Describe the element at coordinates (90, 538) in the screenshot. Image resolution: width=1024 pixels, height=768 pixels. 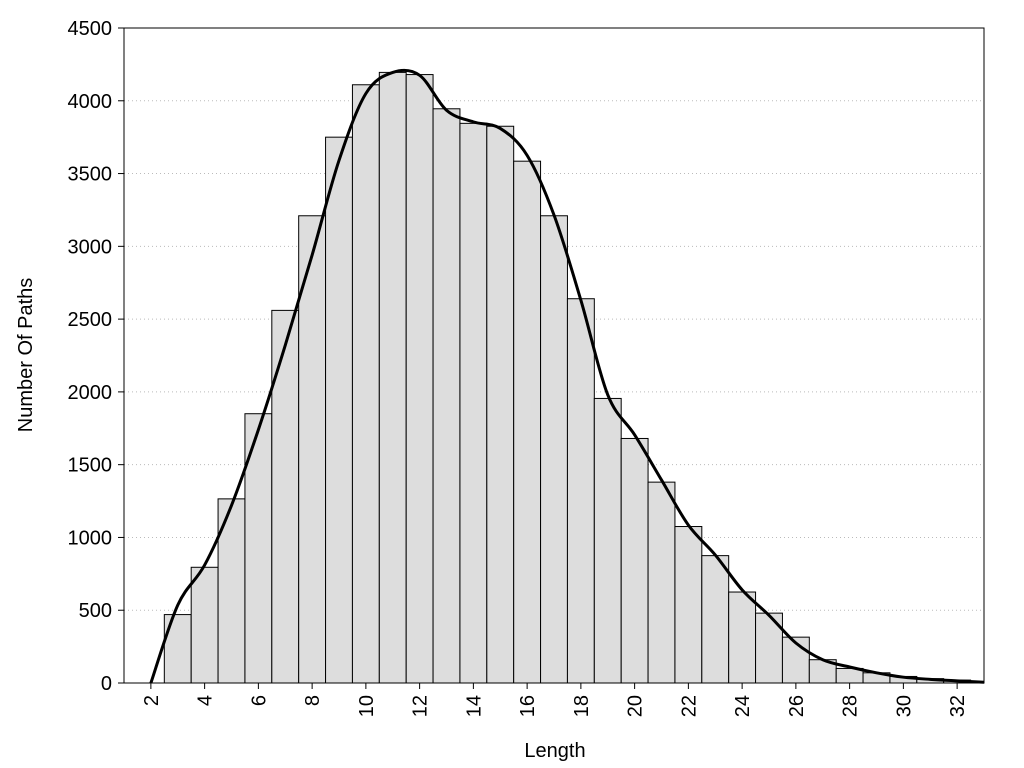
I see `y-tick-label: 1000` at that location.